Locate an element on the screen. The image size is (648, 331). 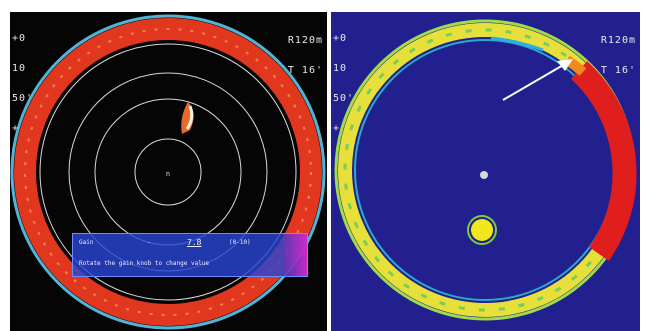
gain-hint: Rotate the gain knob to change value is located at coordinates (144, 263).